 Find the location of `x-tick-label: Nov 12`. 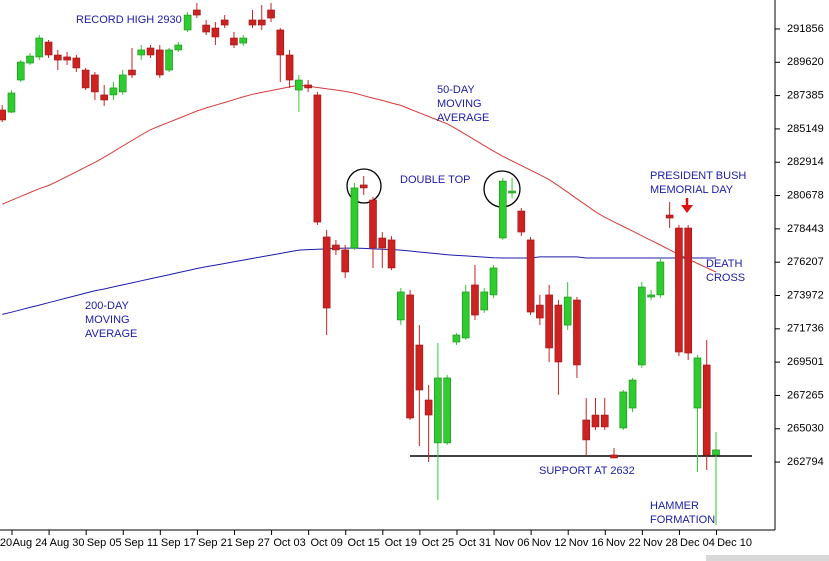

x-tick-label: Nov 12 is located at coordinates (549, 543).